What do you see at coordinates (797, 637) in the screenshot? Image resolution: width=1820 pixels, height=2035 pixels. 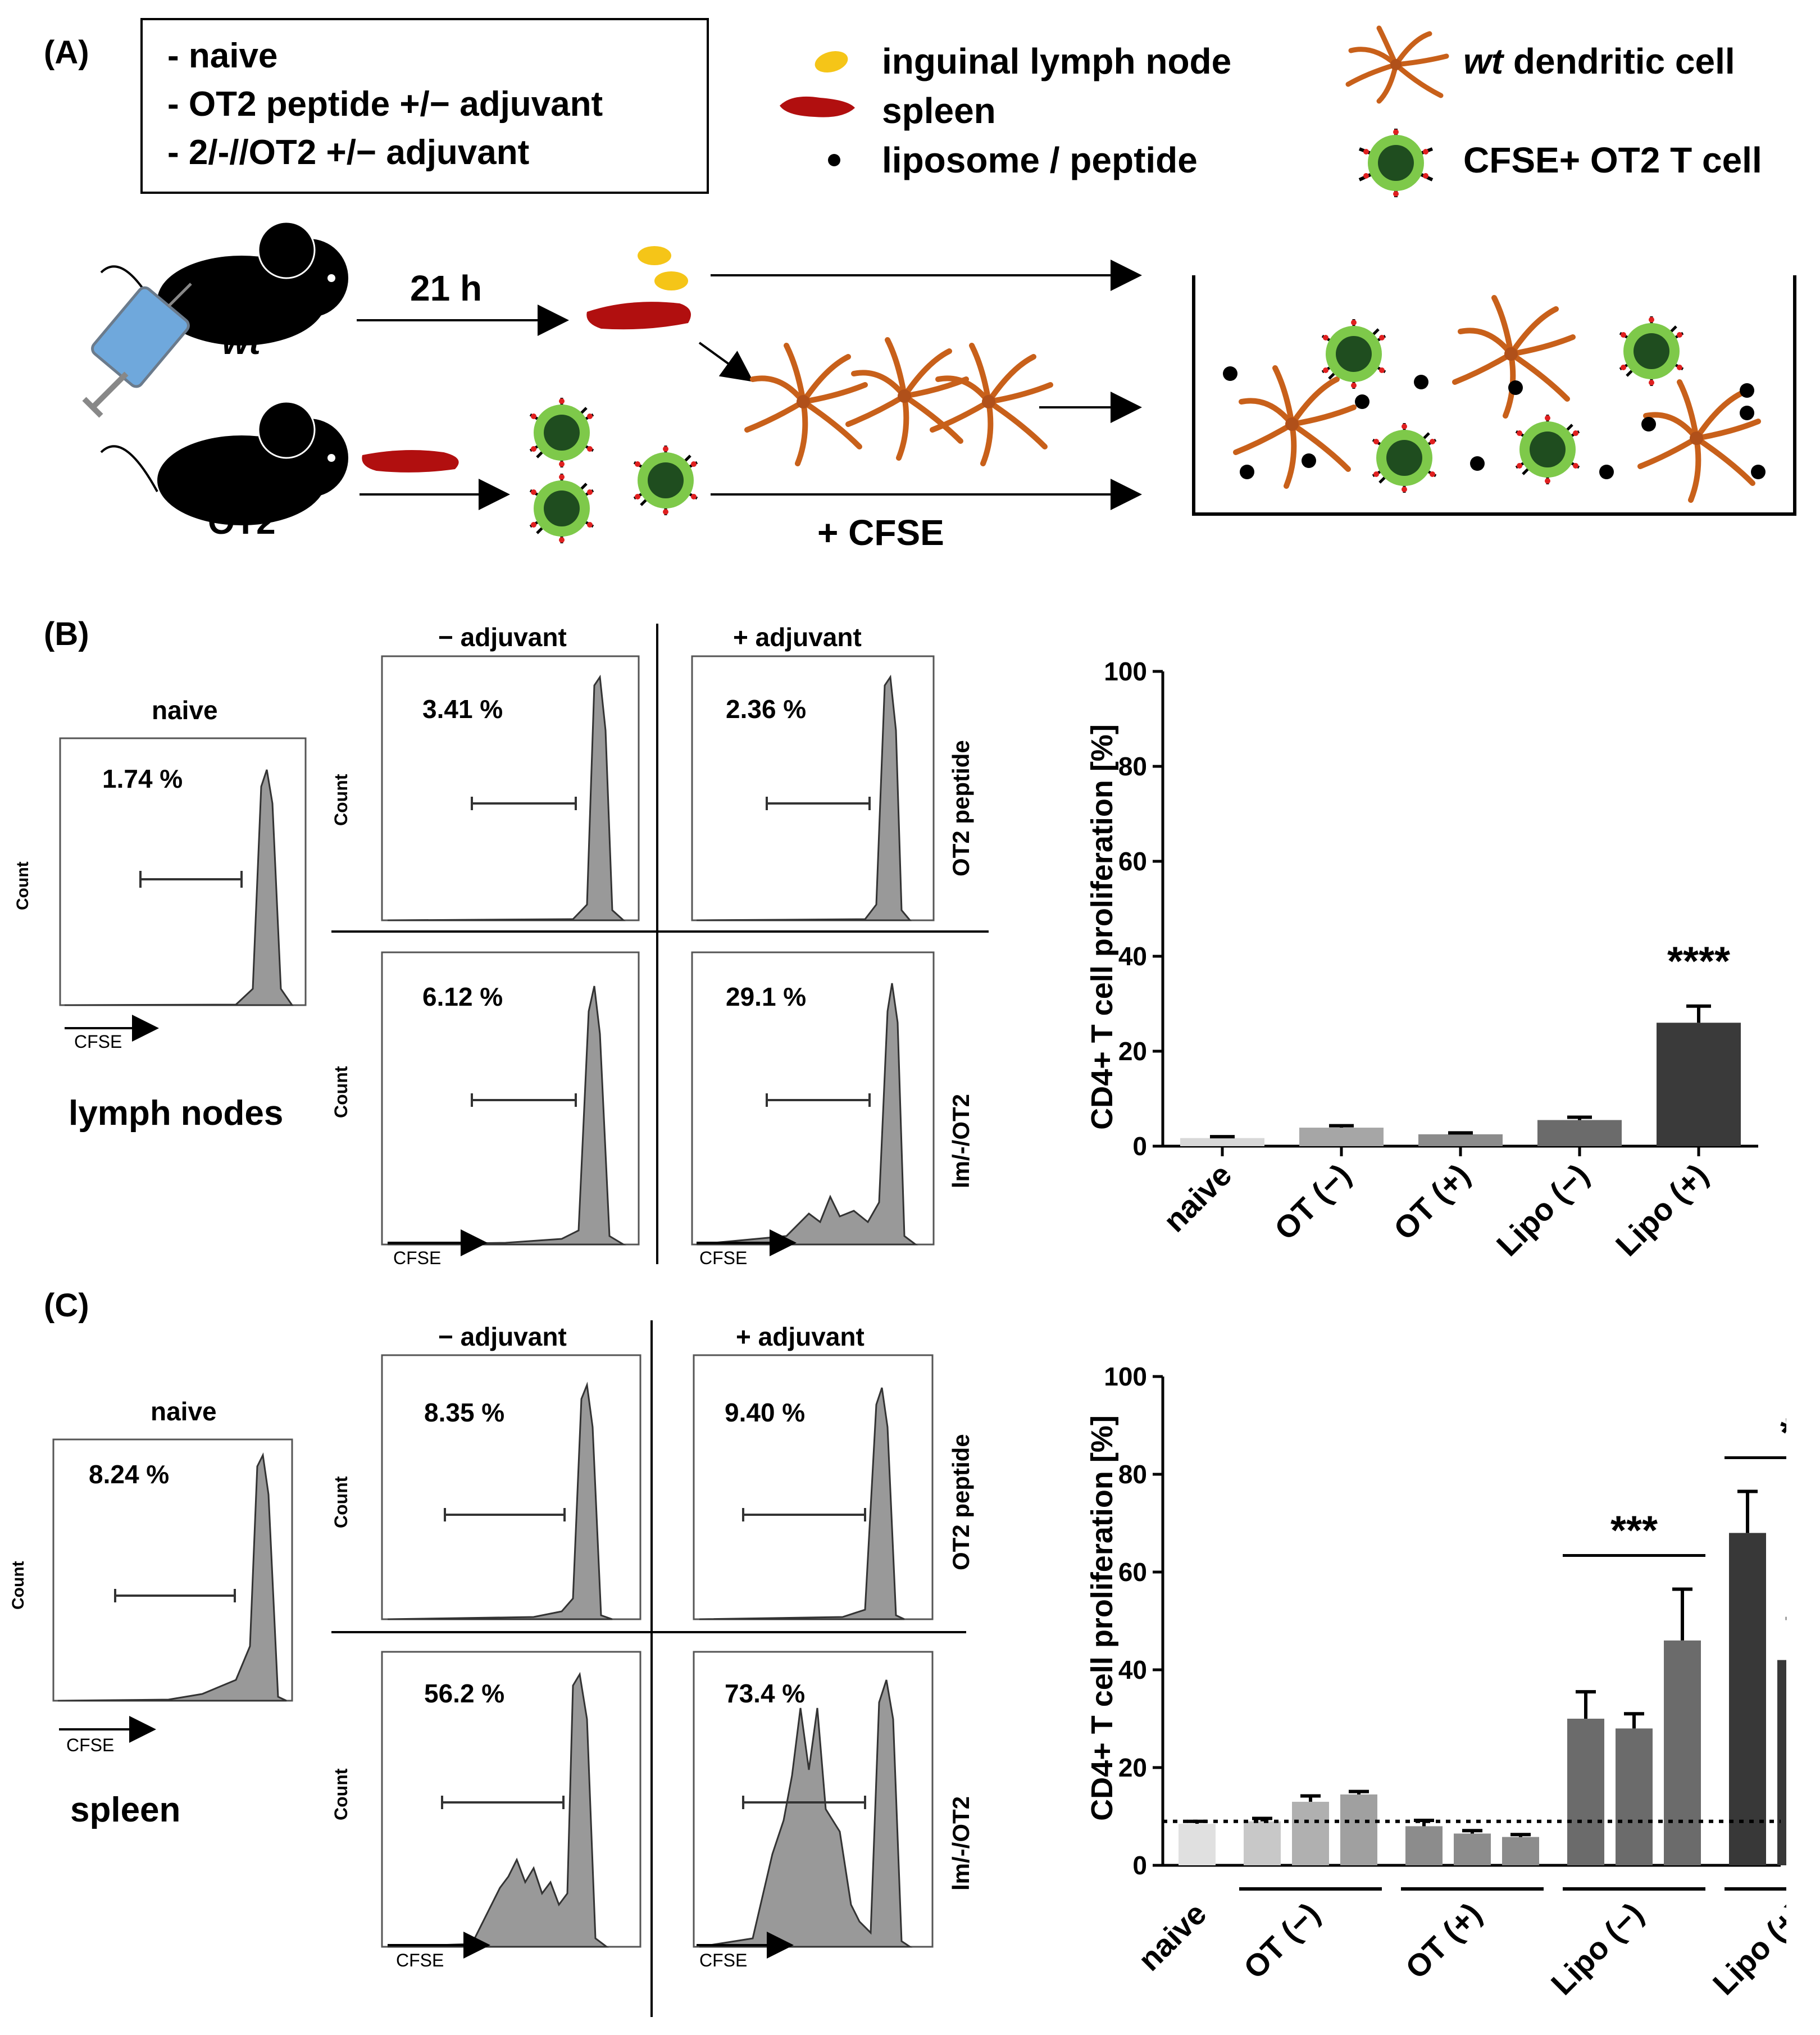 I see `svg-text: + adjuvant` at bounding box center [797, 637].